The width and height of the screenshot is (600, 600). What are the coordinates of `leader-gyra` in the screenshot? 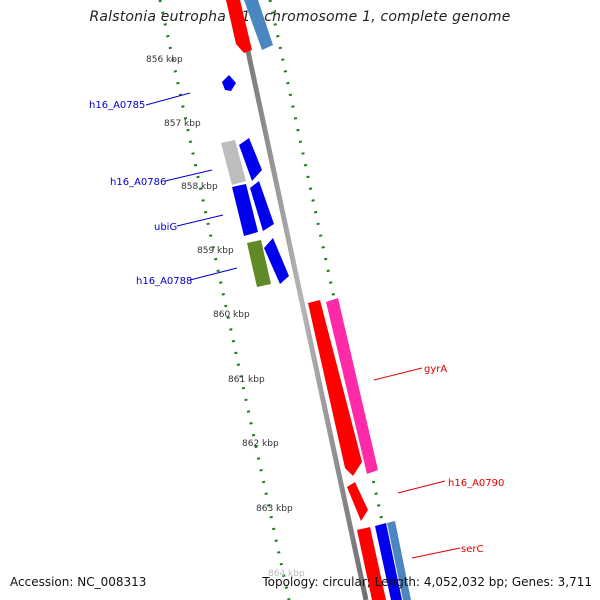 It's located at (398, 374).